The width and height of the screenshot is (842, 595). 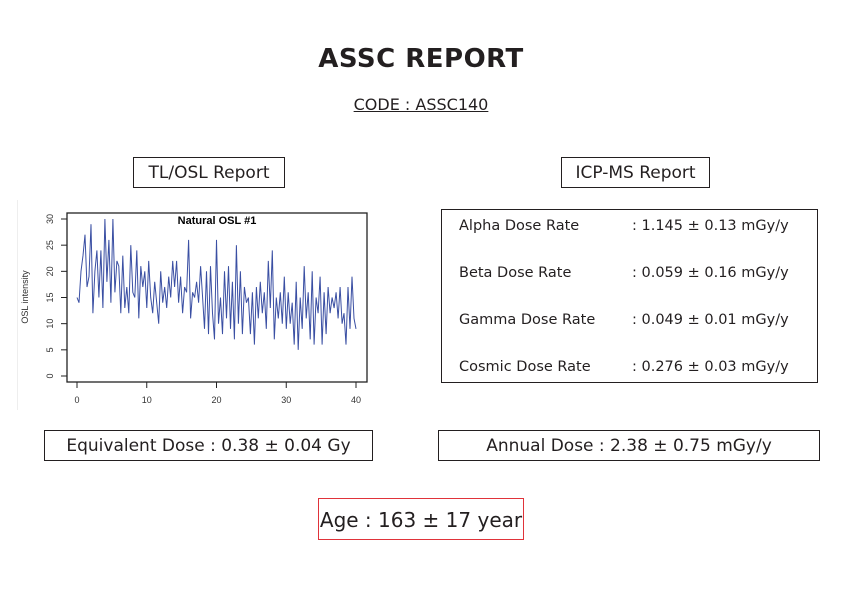 What do you see at coordinates (710, 320) in the screenshot?
I see `rate-value: : 0.049 ± 0.01 mGy/y` at bounding box center [710, 320].